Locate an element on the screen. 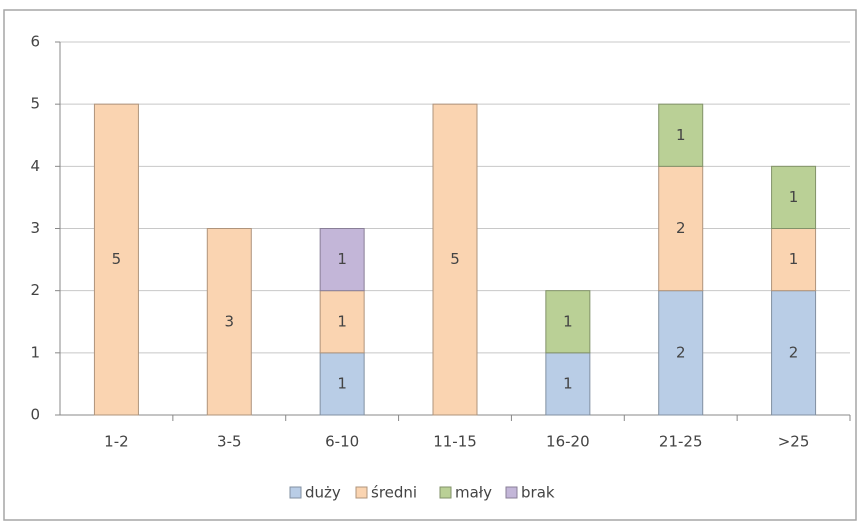 This screenshot has width=862, height=526. y-tick-label: 5 is located at coordinates (35, 104).